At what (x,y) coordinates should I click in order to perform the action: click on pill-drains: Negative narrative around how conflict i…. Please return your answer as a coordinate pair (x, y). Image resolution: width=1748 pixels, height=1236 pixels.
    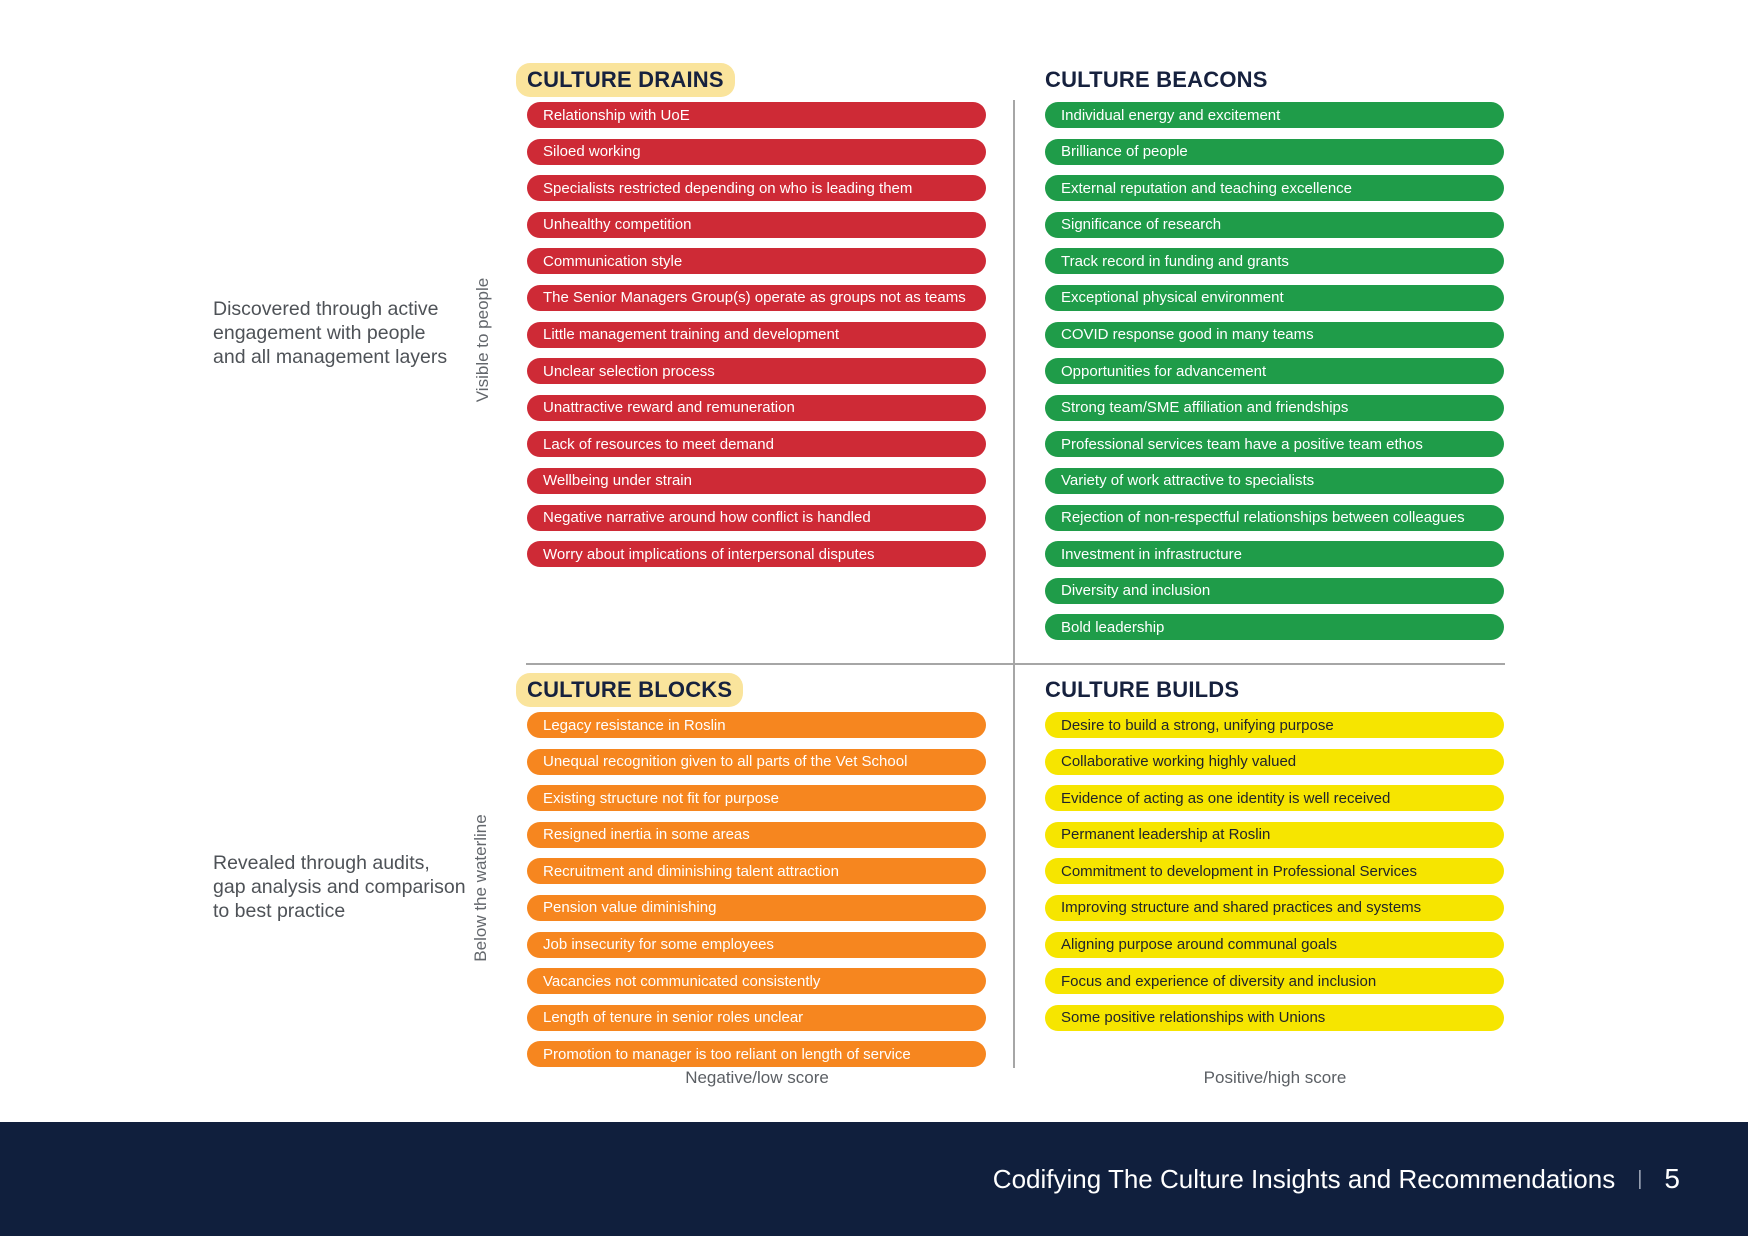
    Looking at the image, I should click on (756, 517).